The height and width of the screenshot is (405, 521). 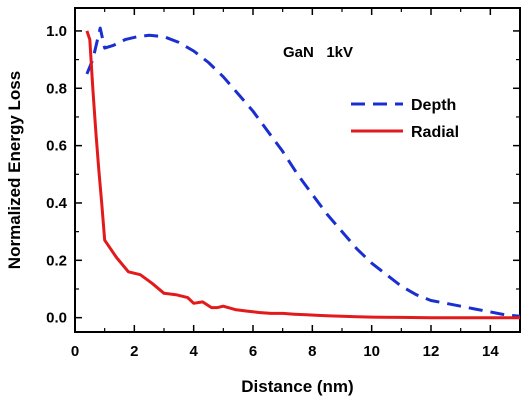 What do you see at coordinates (56, 146) in the screenshot?
I see `y-tick-label: 0.6` at bounding box center [56, 146].